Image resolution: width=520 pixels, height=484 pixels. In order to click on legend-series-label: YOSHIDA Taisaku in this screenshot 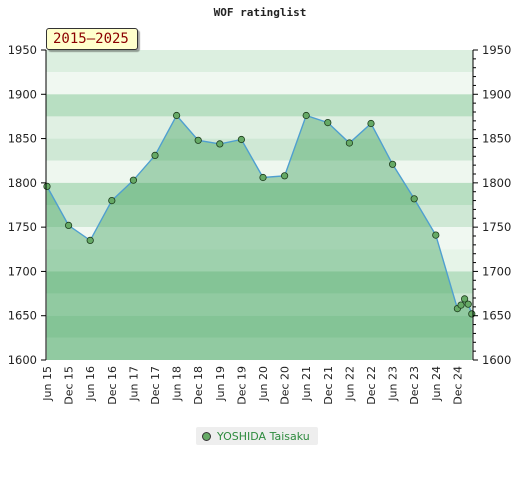, I will do `click(263, 436)`.